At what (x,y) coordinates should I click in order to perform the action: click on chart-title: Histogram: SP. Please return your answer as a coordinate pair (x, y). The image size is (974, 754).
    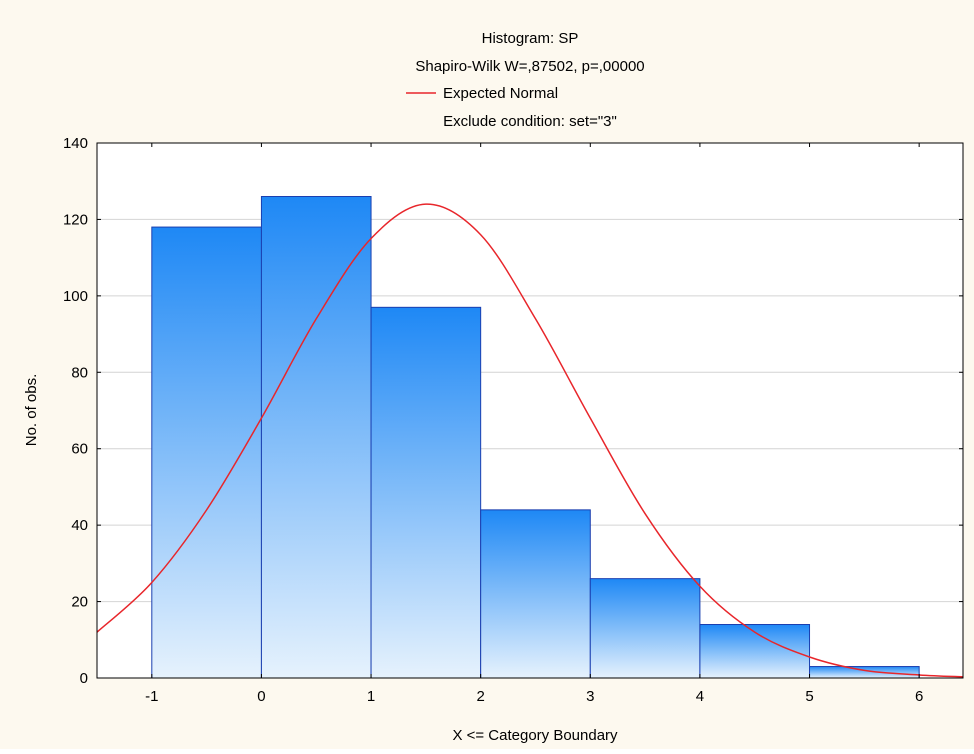
    Looking at the image, I should click on (530, 38).